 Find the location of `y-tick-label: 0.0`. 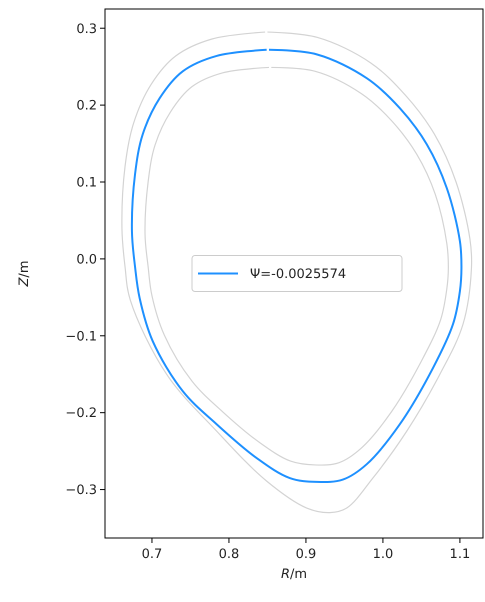

y-tick-label: 0.0 is located at coordinates (86, 260).